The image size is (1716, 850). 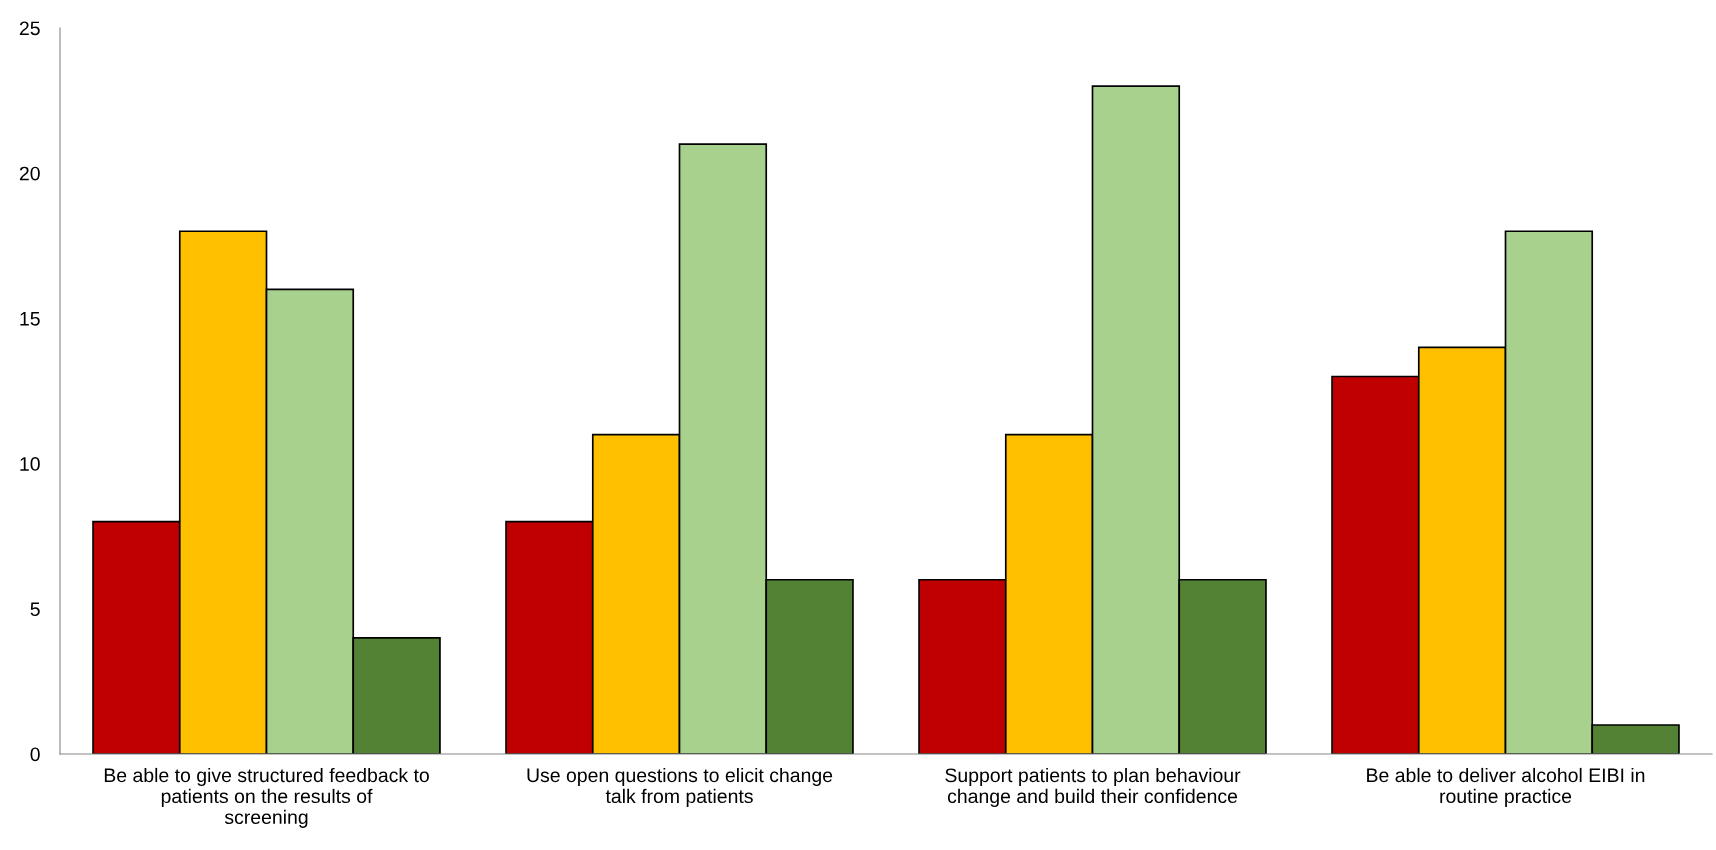 What do you see at coordinates (29, 28) in the screenshot?
I see `y-tick-label: 25` at bounding box center [29, 28].